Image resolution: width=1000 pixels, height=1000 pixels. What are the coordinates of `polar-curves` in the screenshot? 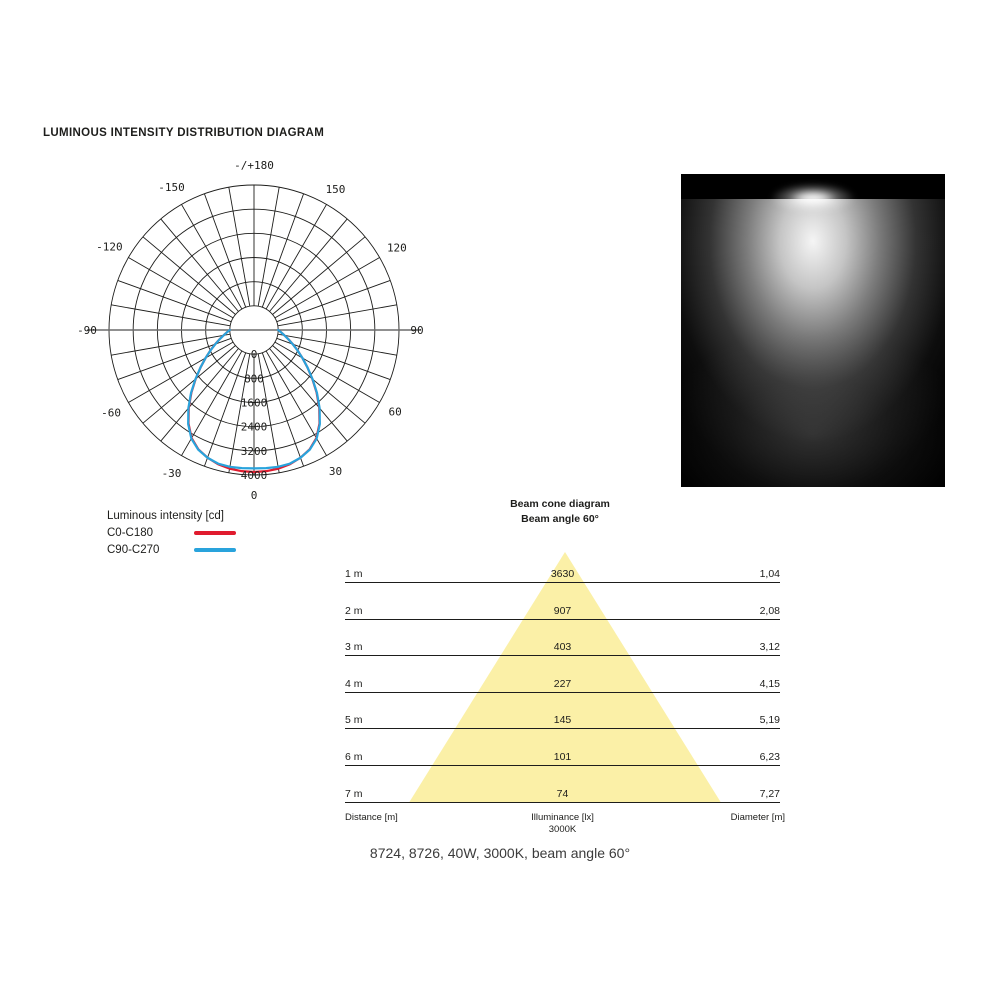 It's located at (254, 401).